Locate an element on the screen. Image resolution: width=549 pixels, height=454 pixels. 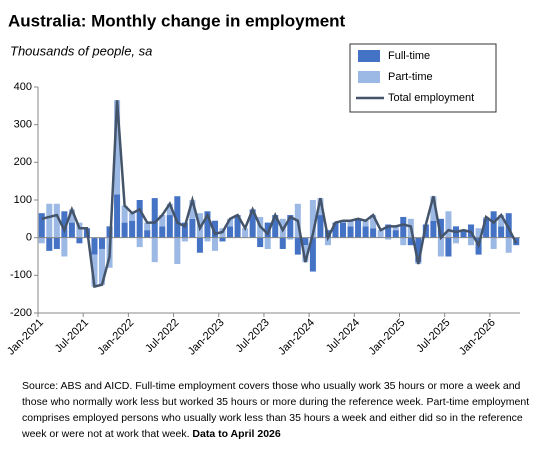
legend-label: Part-time is located at coordinates (410, 77).